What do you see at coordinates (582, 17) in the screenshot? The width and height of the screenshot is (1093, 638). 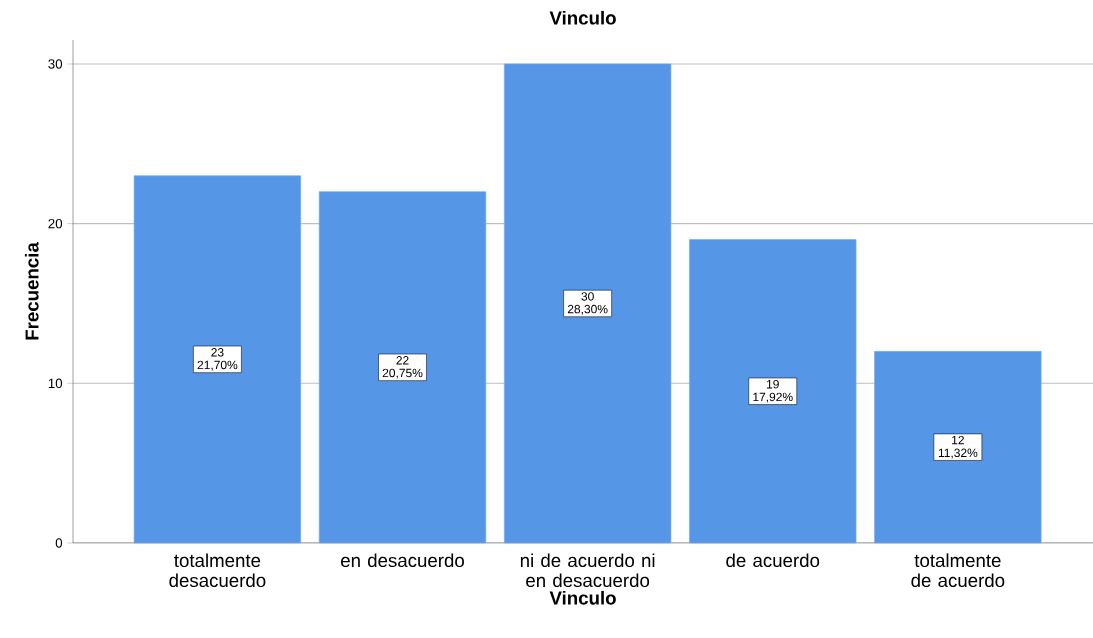 I see `chart-title: Vinculo` at bounding box center [582, 17].